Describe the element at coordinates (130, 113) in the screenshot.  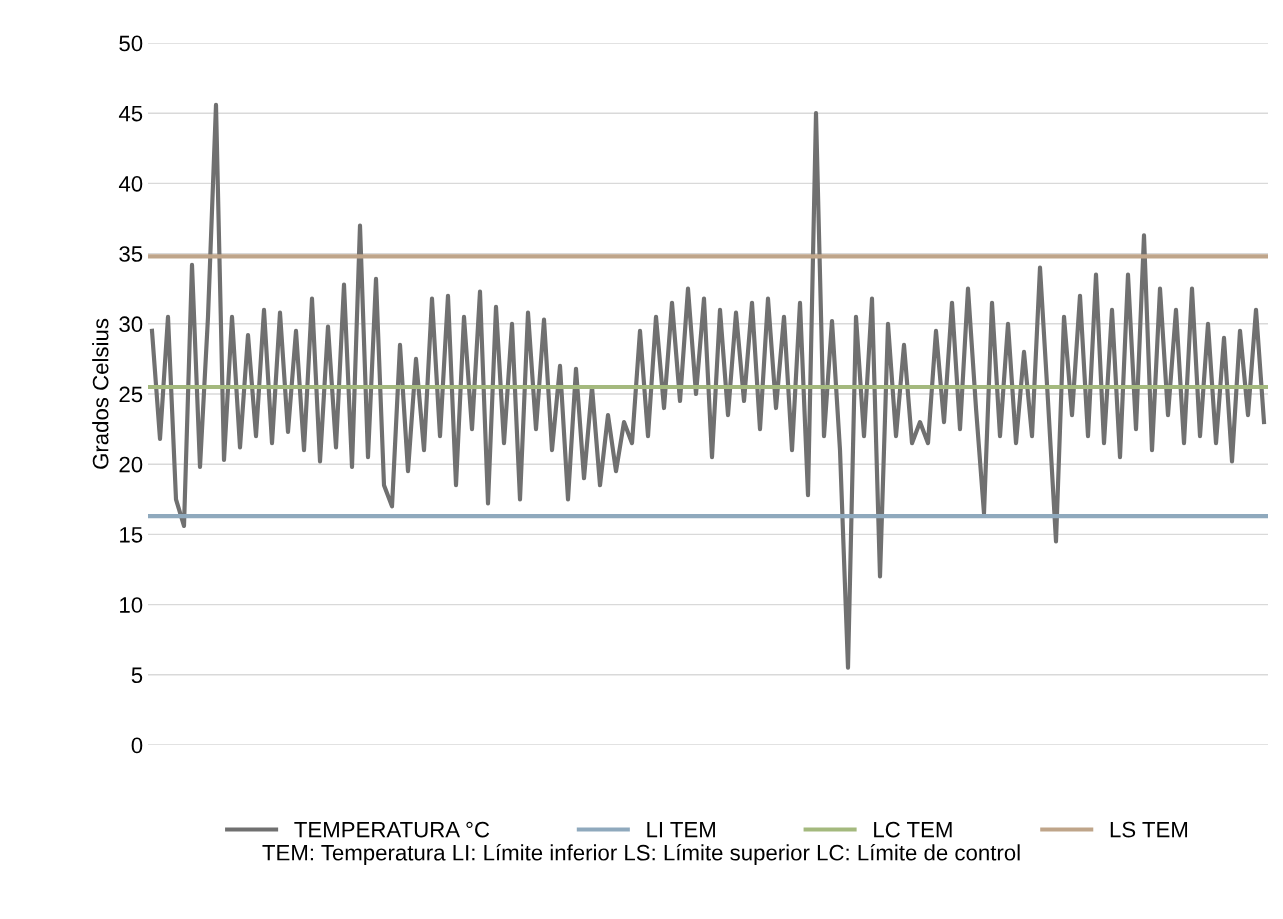
I see `y-tick-label: 45` at that location.